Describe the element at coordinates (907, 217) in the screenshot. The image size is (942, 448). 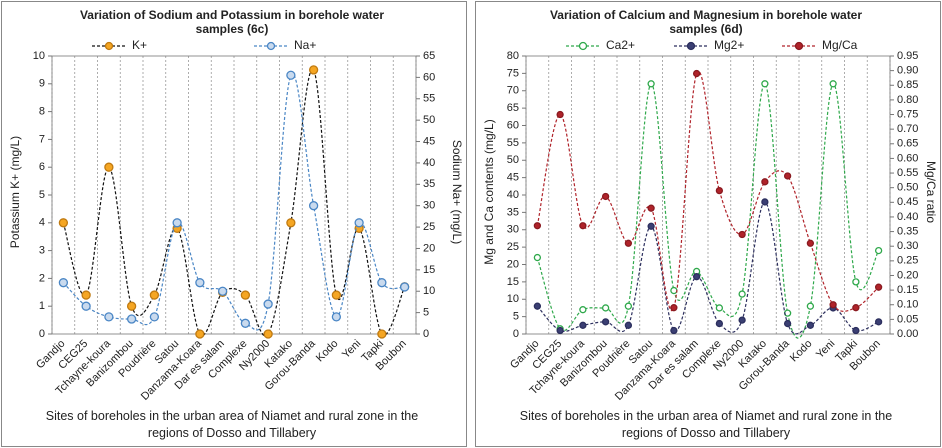
I see `y2-tick-label: 0.40` at that location.